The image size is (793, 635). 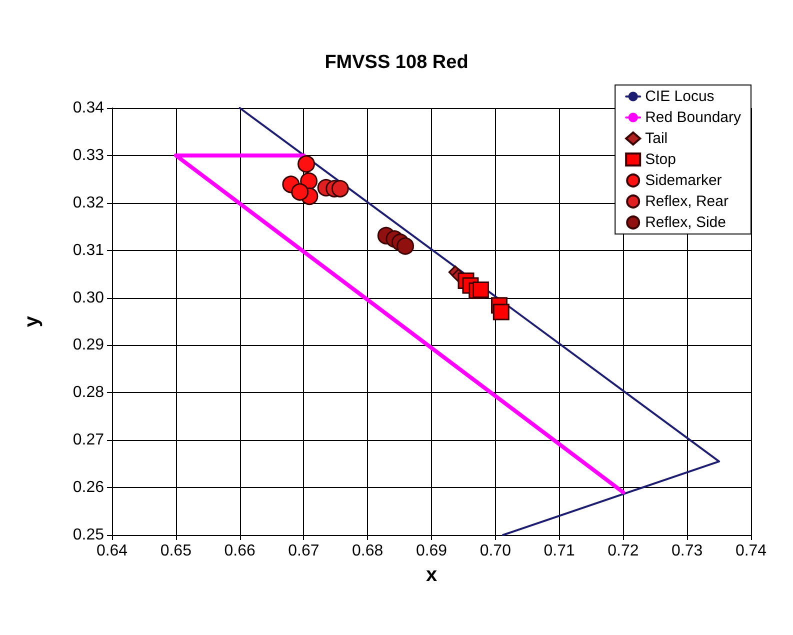 What do you see at coordinates (432, 551) in the screenshot?
I see `x-tick-label: 0.69` at bounding box center [432, 551].